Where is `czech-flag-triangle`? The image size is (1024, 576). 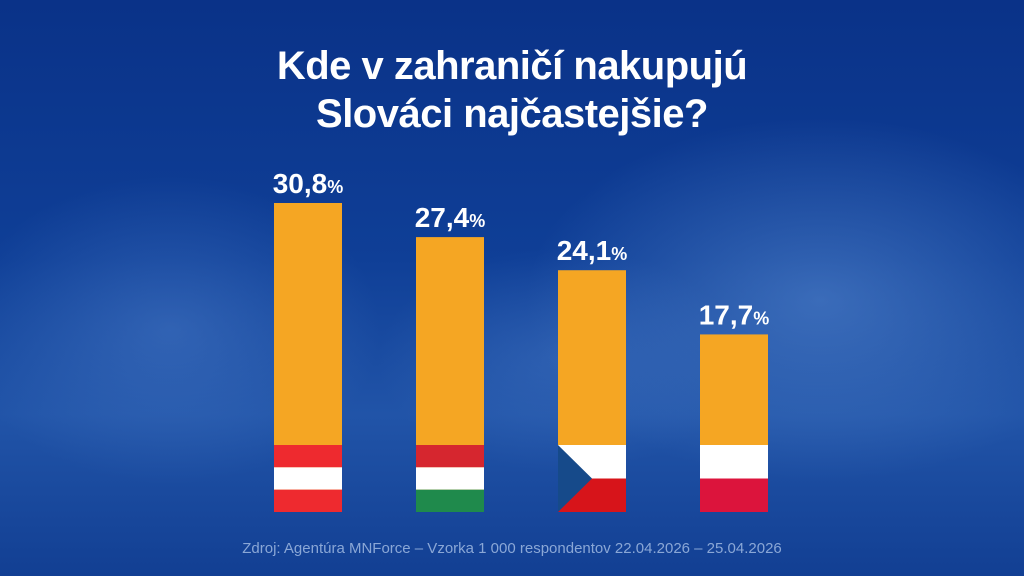 czech-flag-triangle is located at coordinates (575, 478).